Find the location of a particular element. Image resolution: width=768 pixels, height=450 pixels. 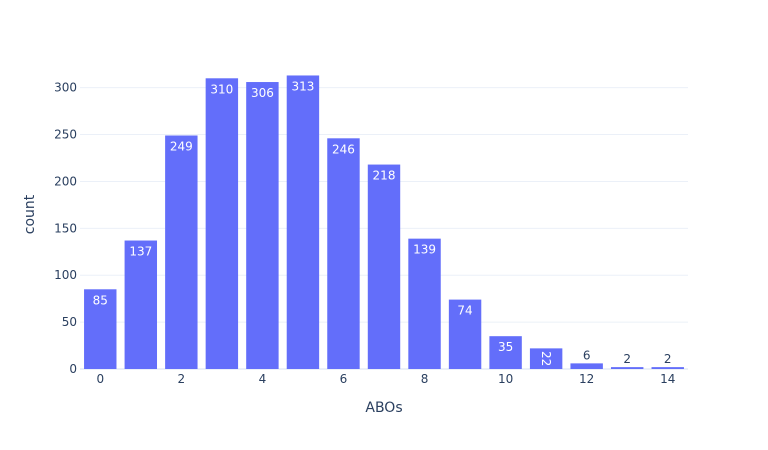

y-tick-label: 150 is located at coordinates (65, 228).